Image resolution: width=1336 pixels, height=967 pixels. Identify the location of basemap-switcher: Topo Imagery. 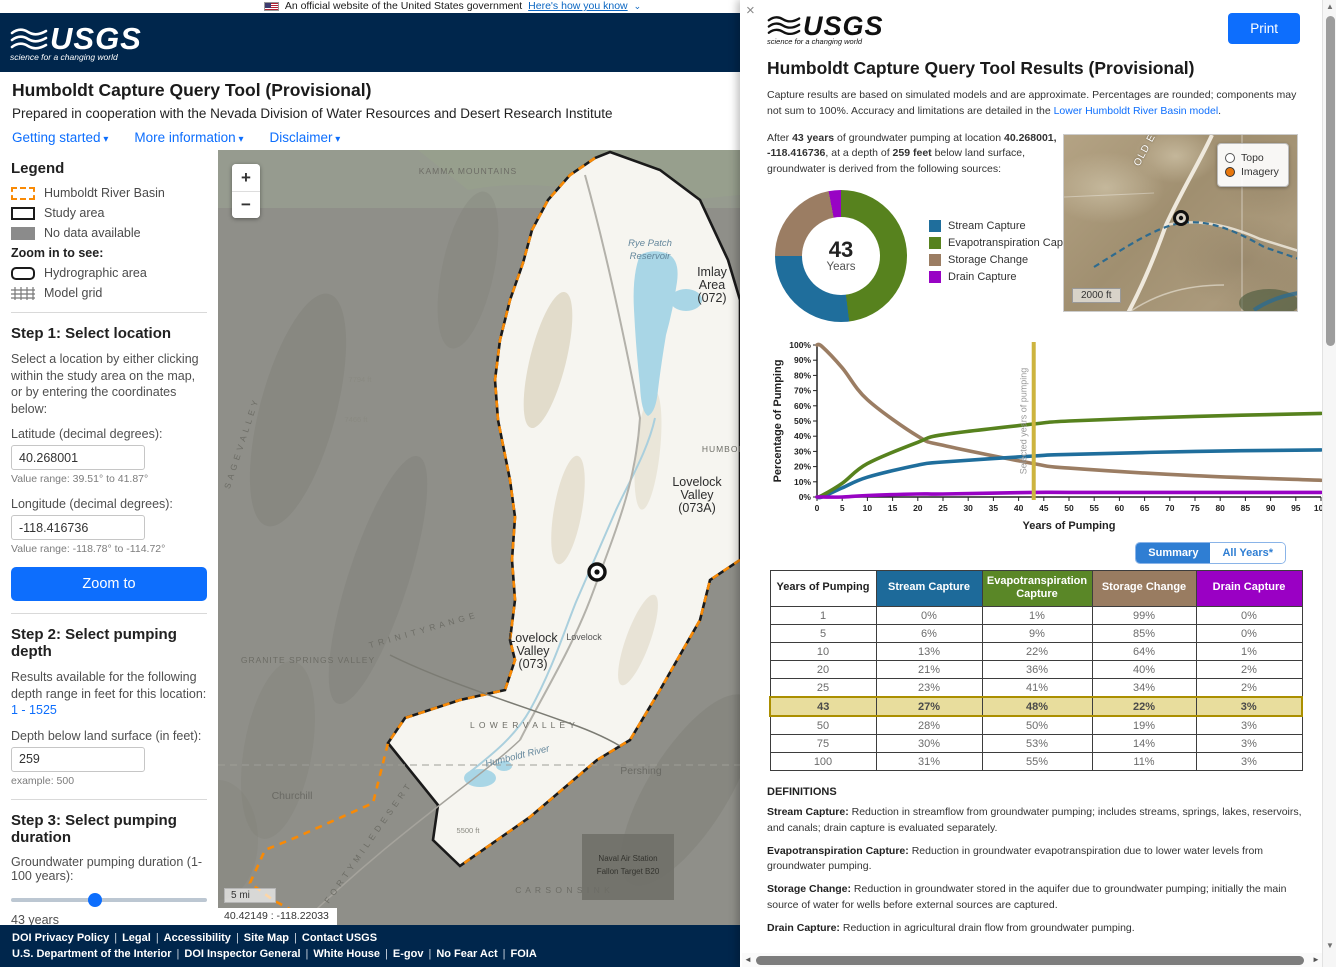
(1253, 164).